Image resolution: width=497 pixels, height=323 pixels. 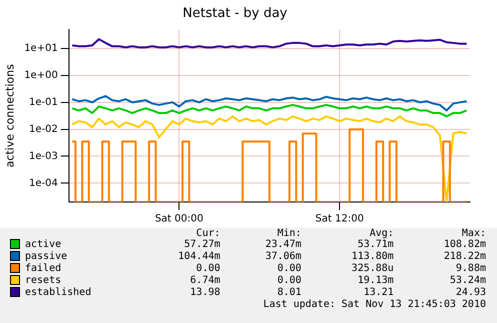 I want to click on text: Max:, so click(x=473, y=233).